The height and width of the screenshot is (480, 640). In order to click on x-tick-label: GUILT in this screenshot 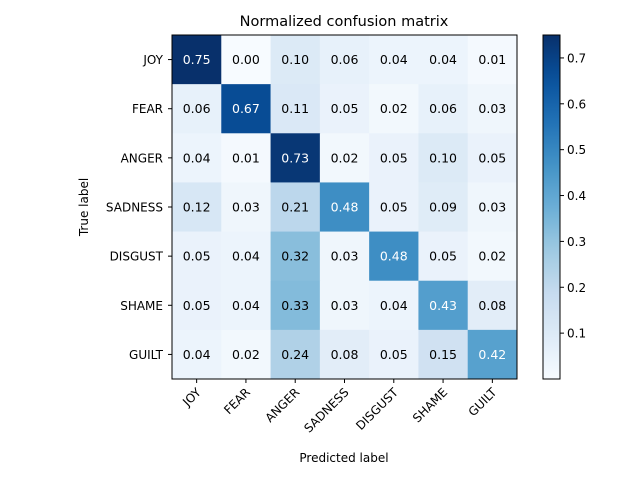, I will do `click(483, 402)`.